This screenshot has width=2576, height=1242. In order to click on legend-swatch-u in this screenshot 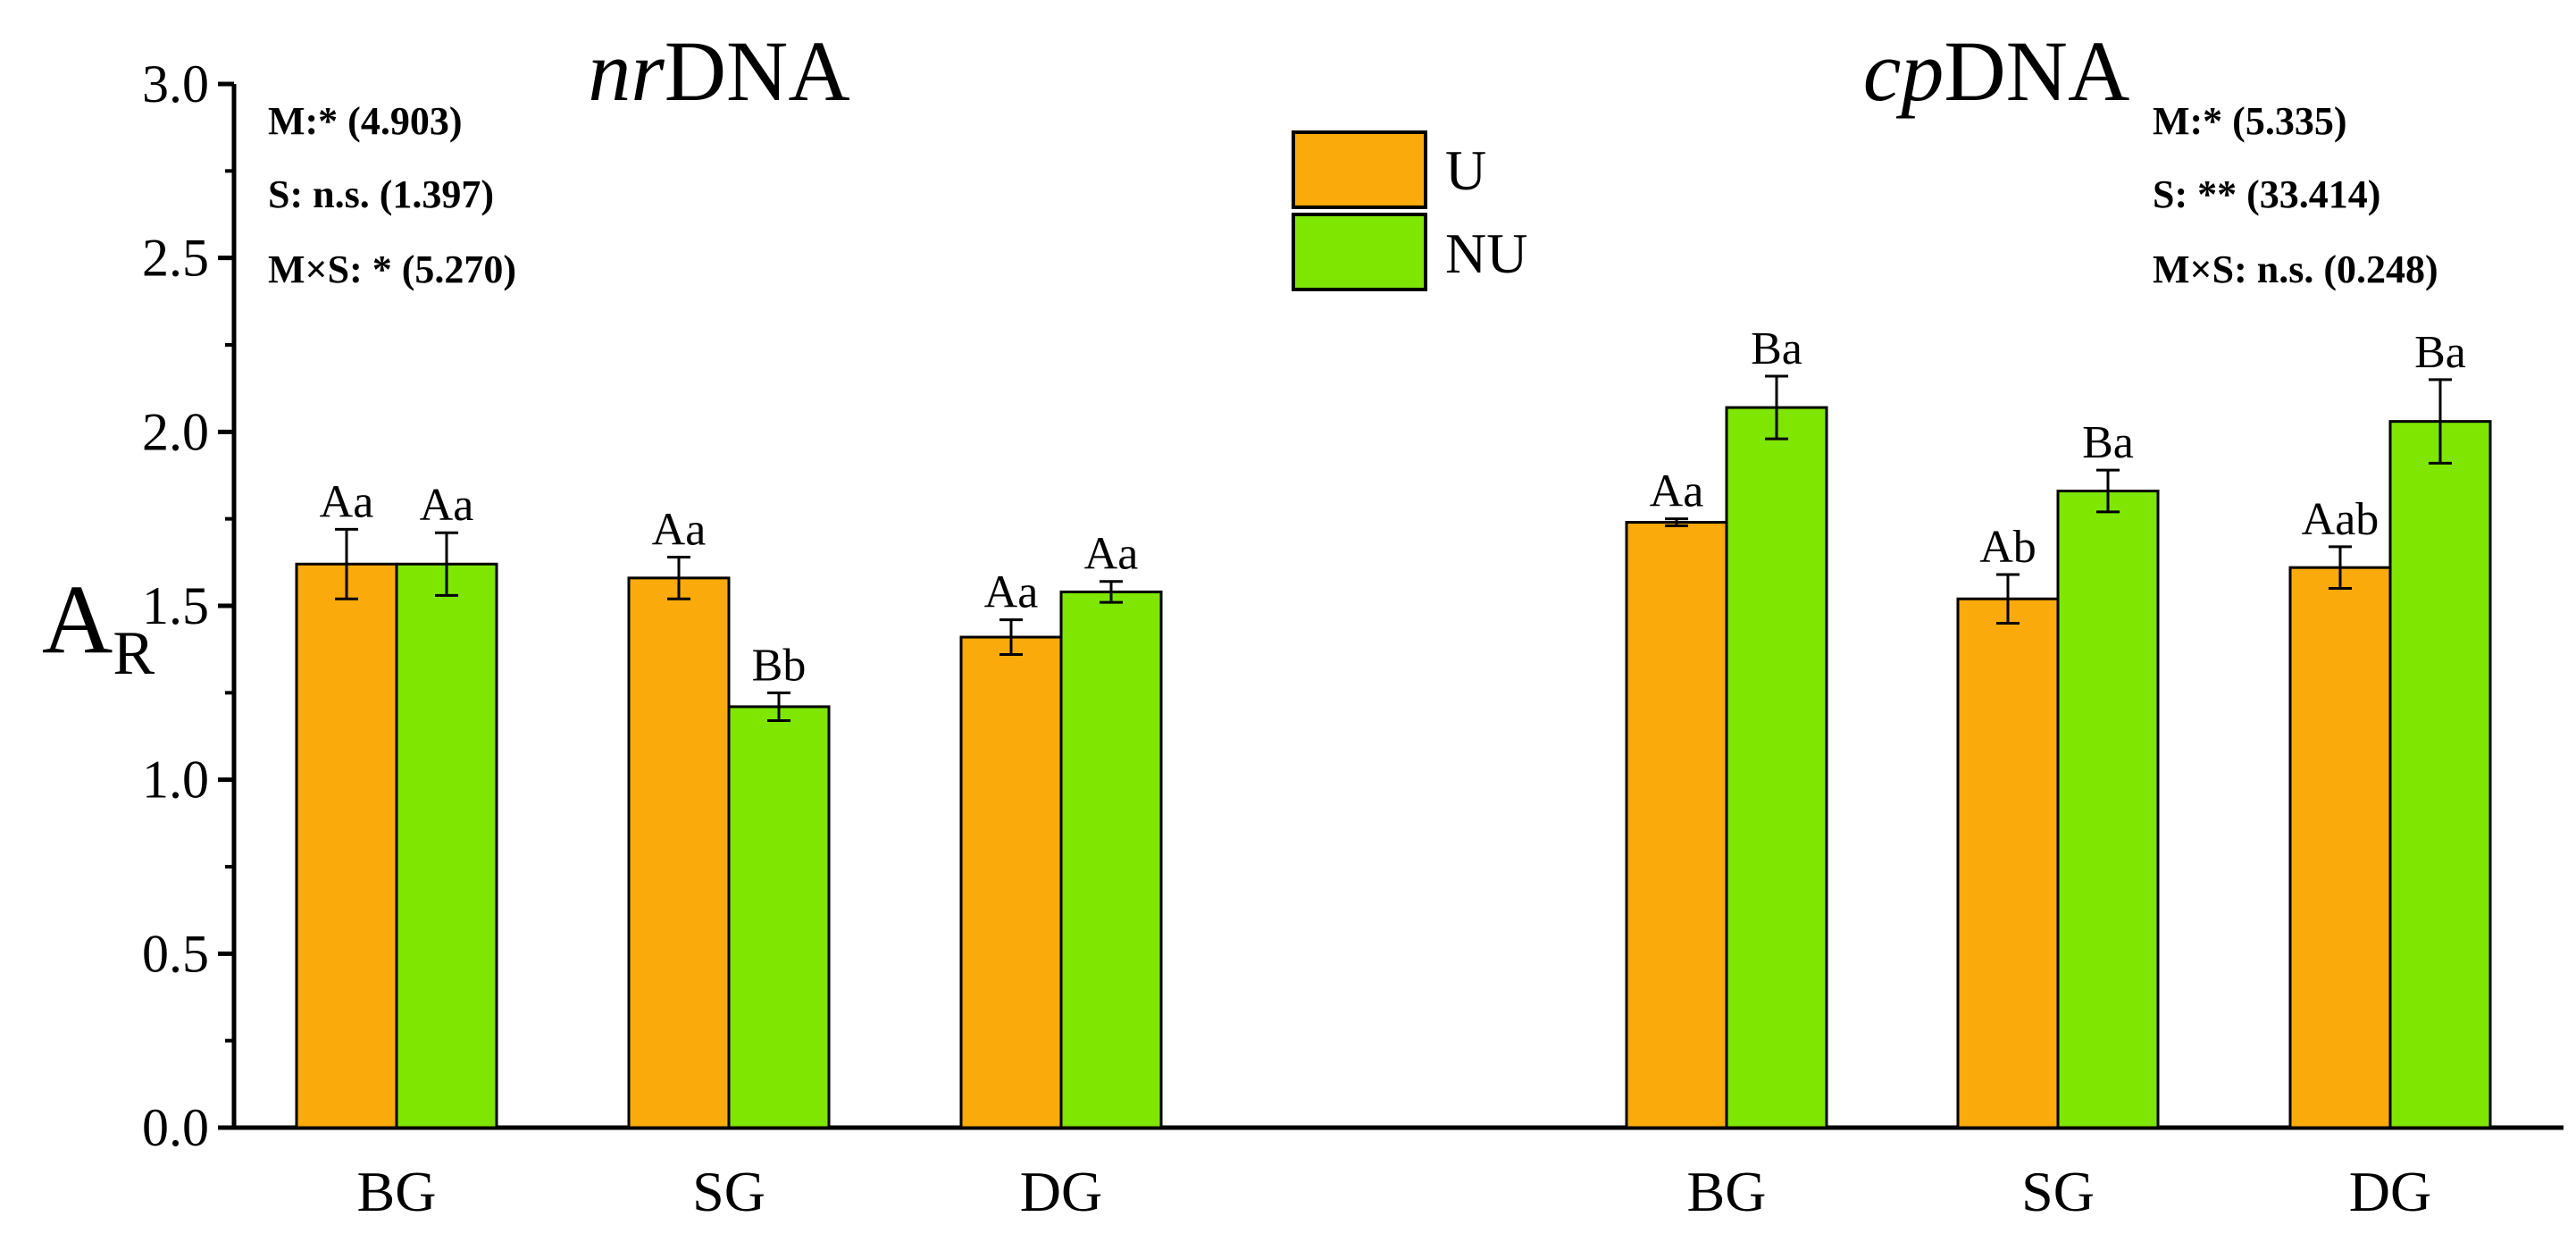, I will do `click(1360, 170)`.